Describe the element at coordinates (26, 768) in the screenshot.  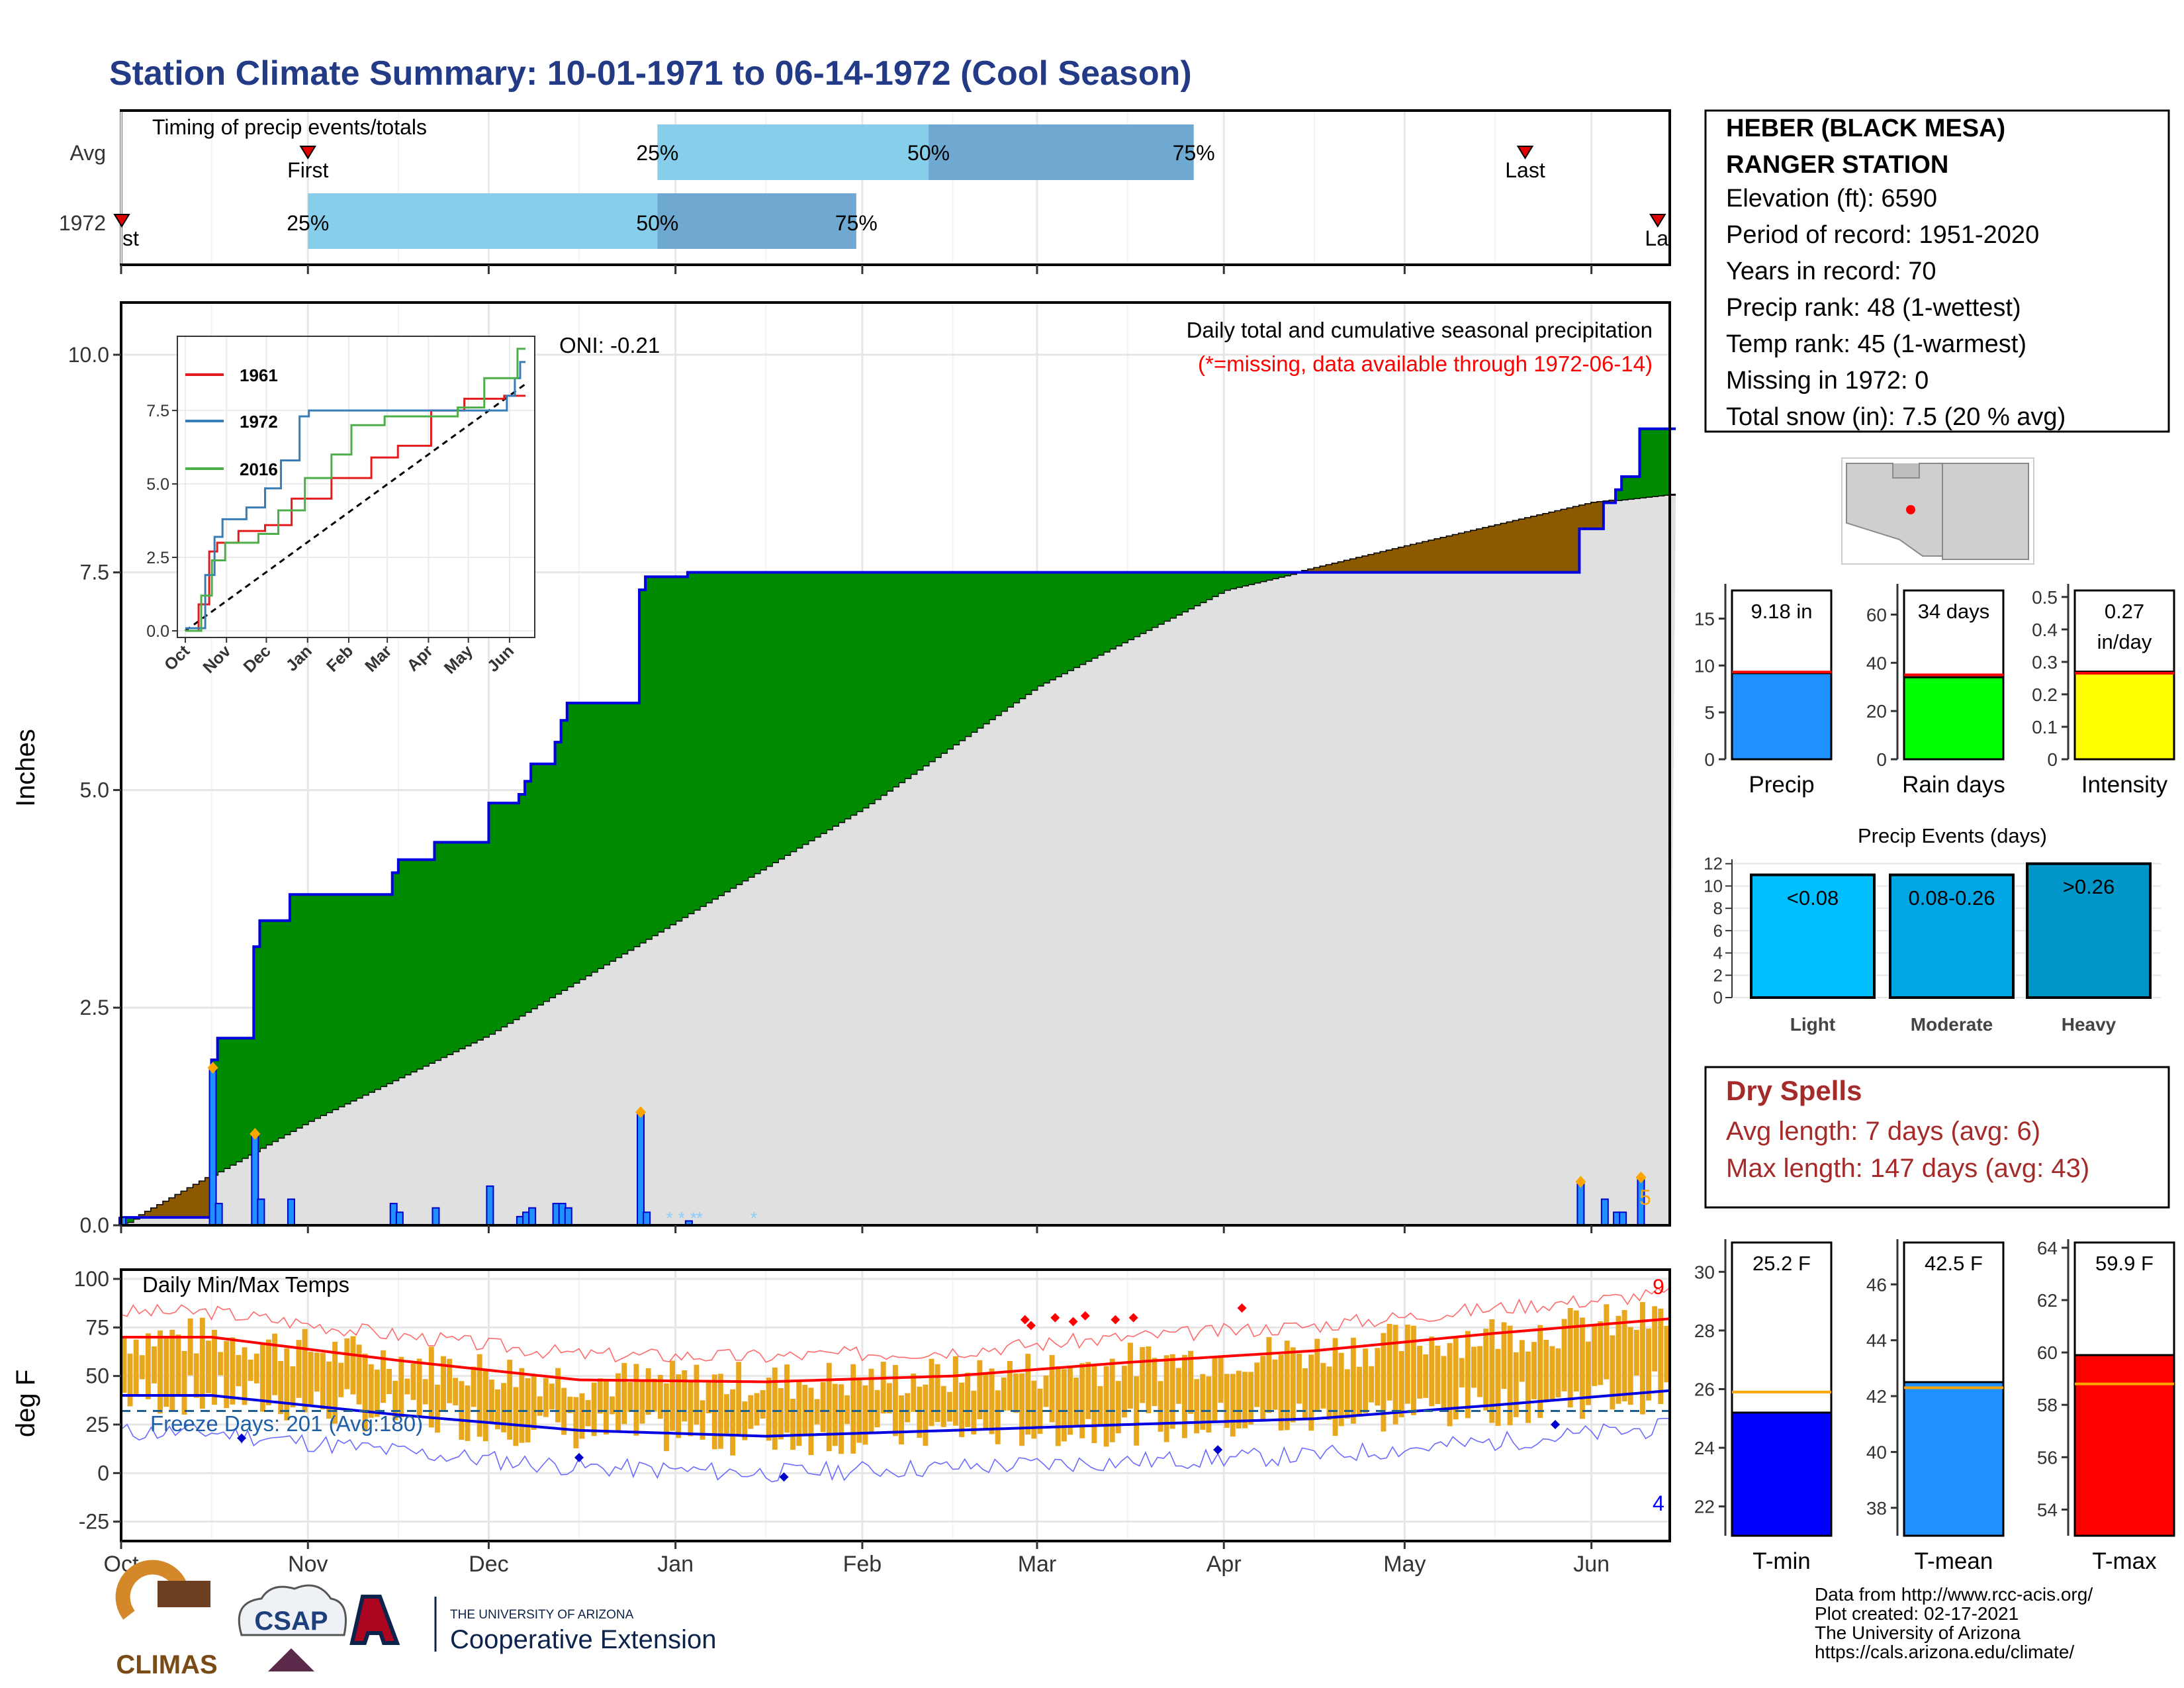
I see `precip-y-label: Inches` at that location.